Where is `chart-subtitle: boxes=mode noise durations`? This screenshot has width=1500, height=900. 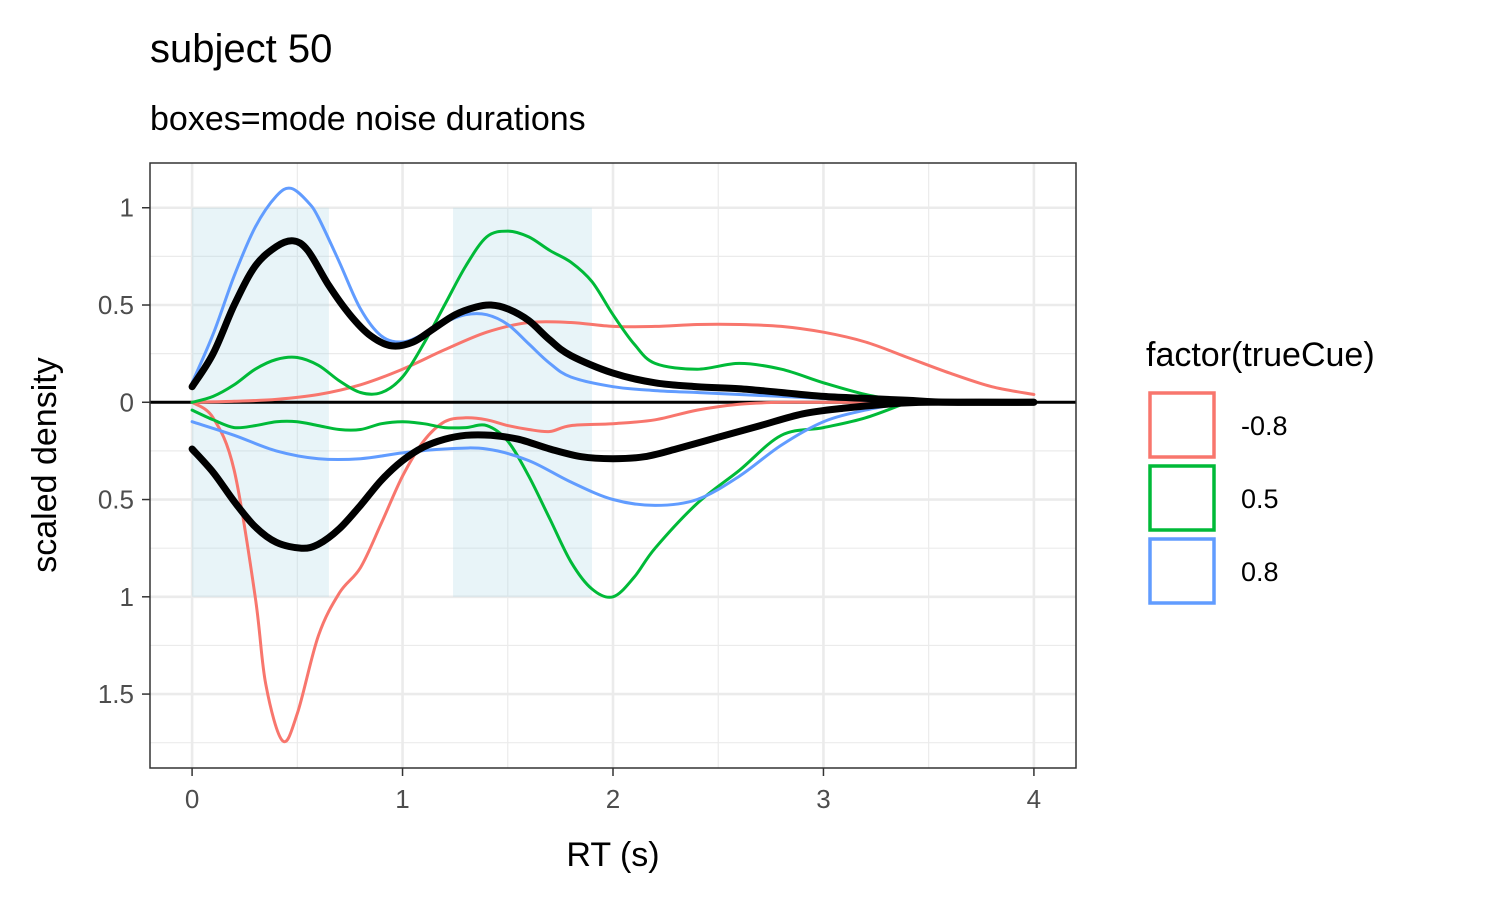
chart-subtitle: boxes=mode noise durations is located at coordinates (368, 119).